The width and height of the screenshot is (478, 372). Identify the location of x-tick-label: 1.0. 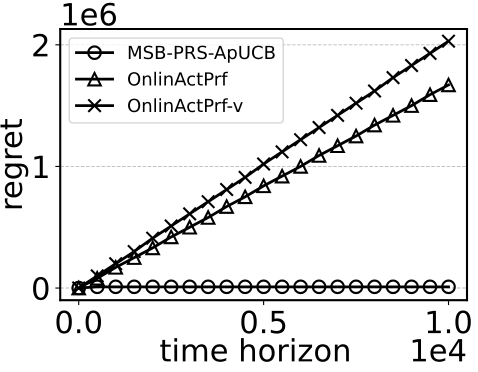
(449, 322).